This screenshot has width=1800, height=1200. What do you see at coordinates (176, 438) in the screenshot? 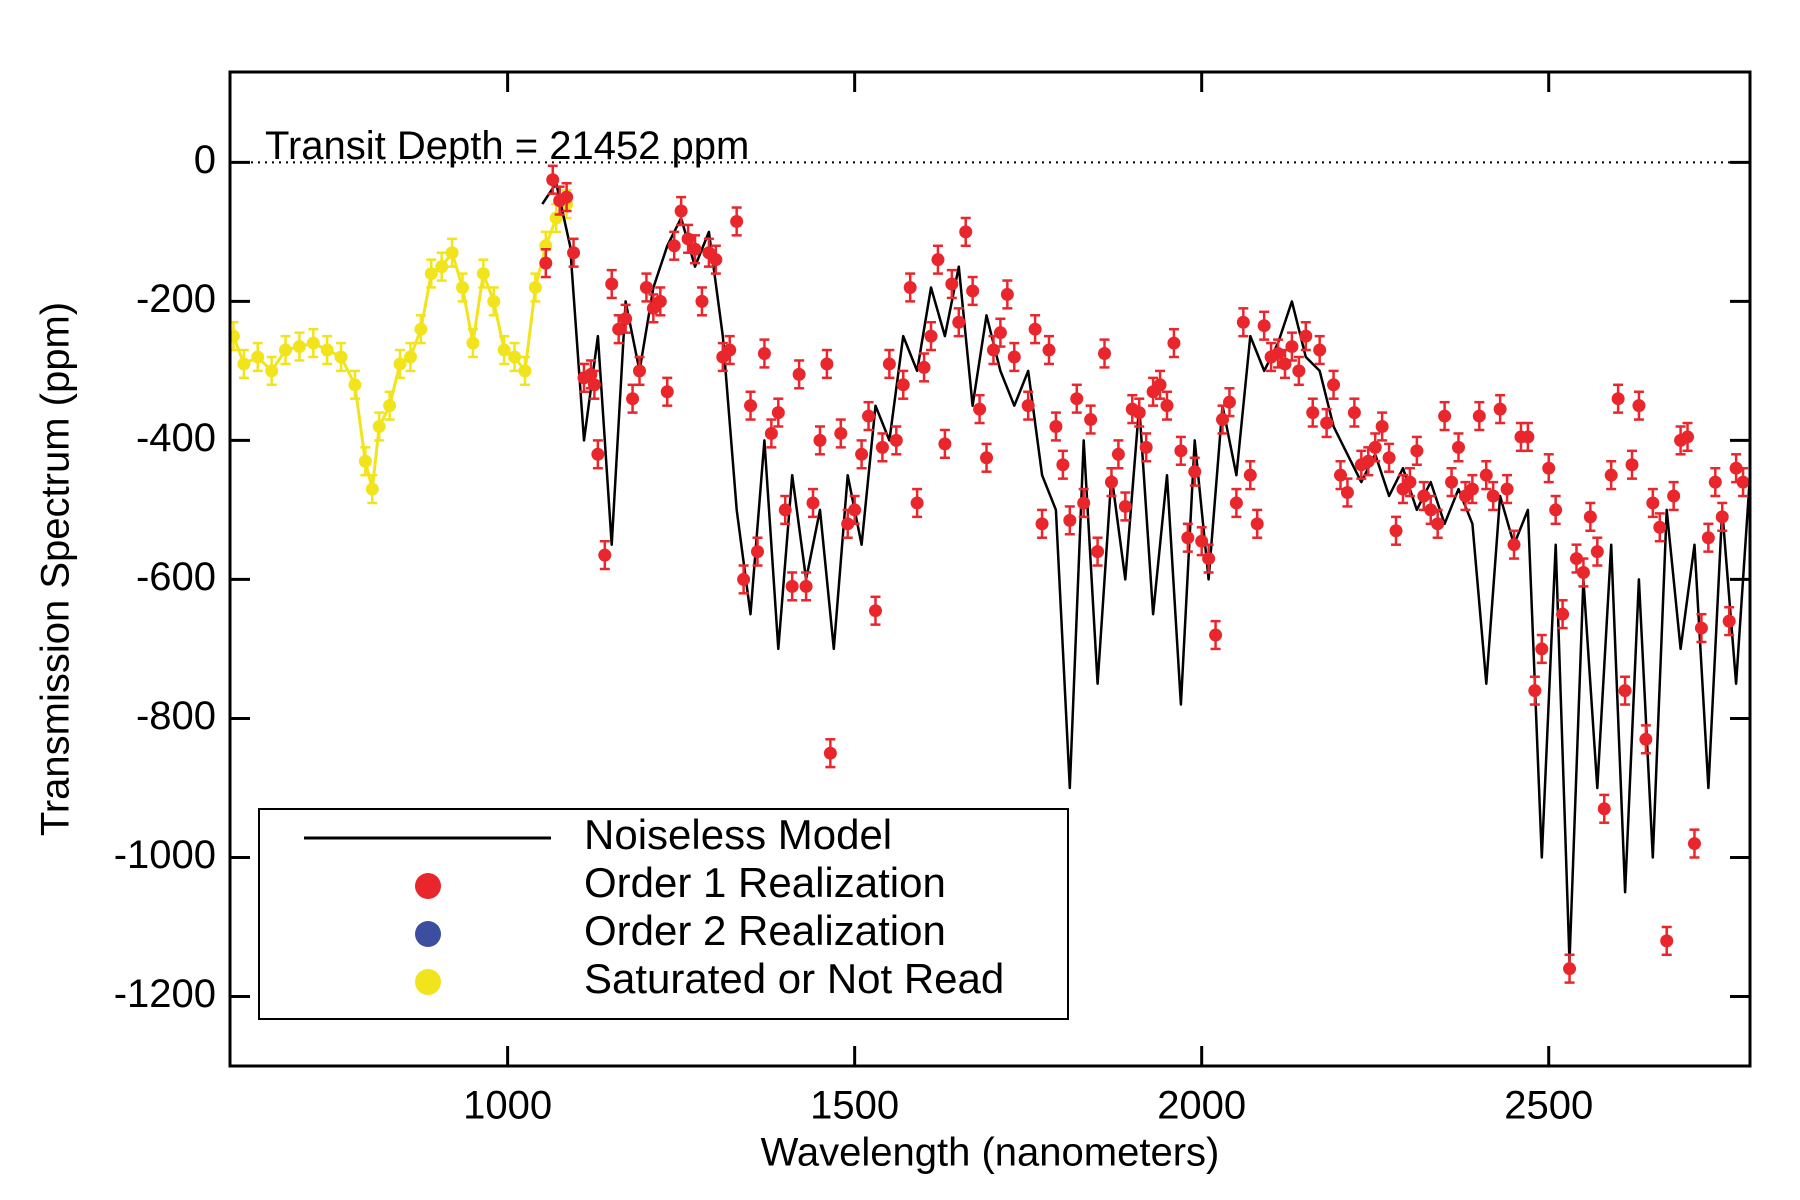
I see `y-tick-label: -400` at bounding box center [176, 438].